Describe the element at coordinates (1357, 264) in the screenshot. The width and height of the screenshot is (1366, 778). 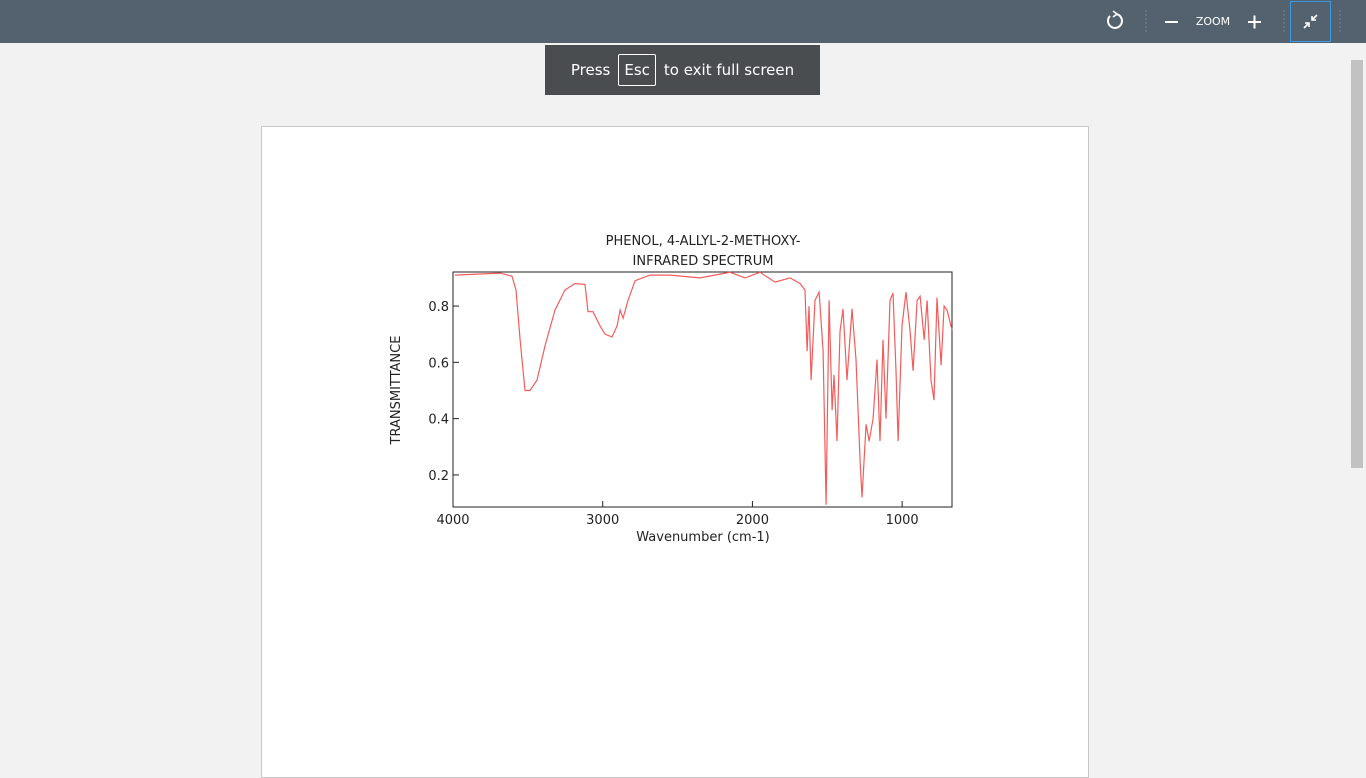
I see `scrollbar-thumb` at that location.